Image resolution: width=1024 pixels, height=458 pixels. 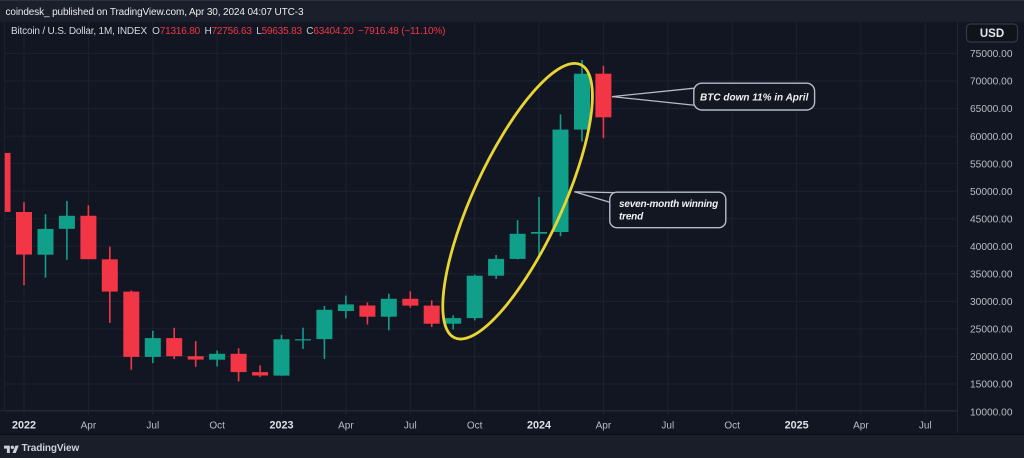 What do you see at coordinates (991, 357) in the screenshot?
I see `svg-text: 20000.00` at bounding box center [991, 357].